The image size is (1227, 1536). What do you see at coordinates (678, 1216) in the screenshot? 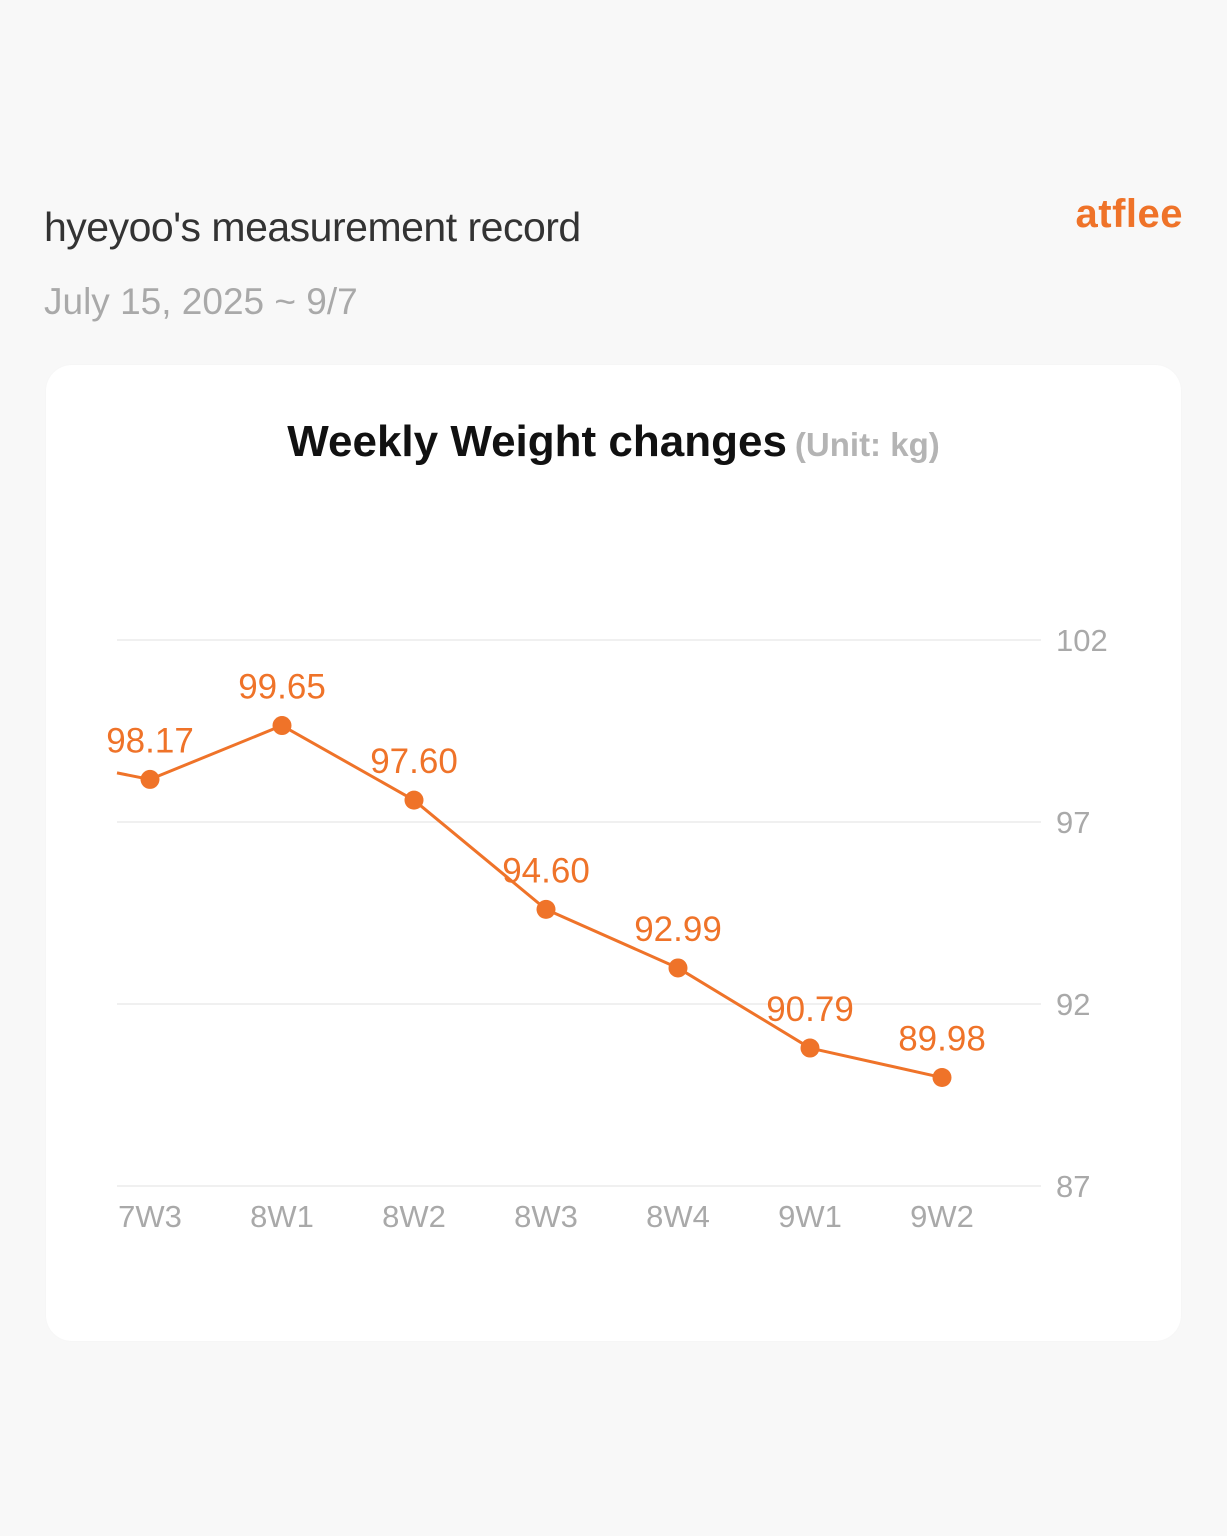
I see `x-tick-label: 8W4` at bounding box center [678, 1216].